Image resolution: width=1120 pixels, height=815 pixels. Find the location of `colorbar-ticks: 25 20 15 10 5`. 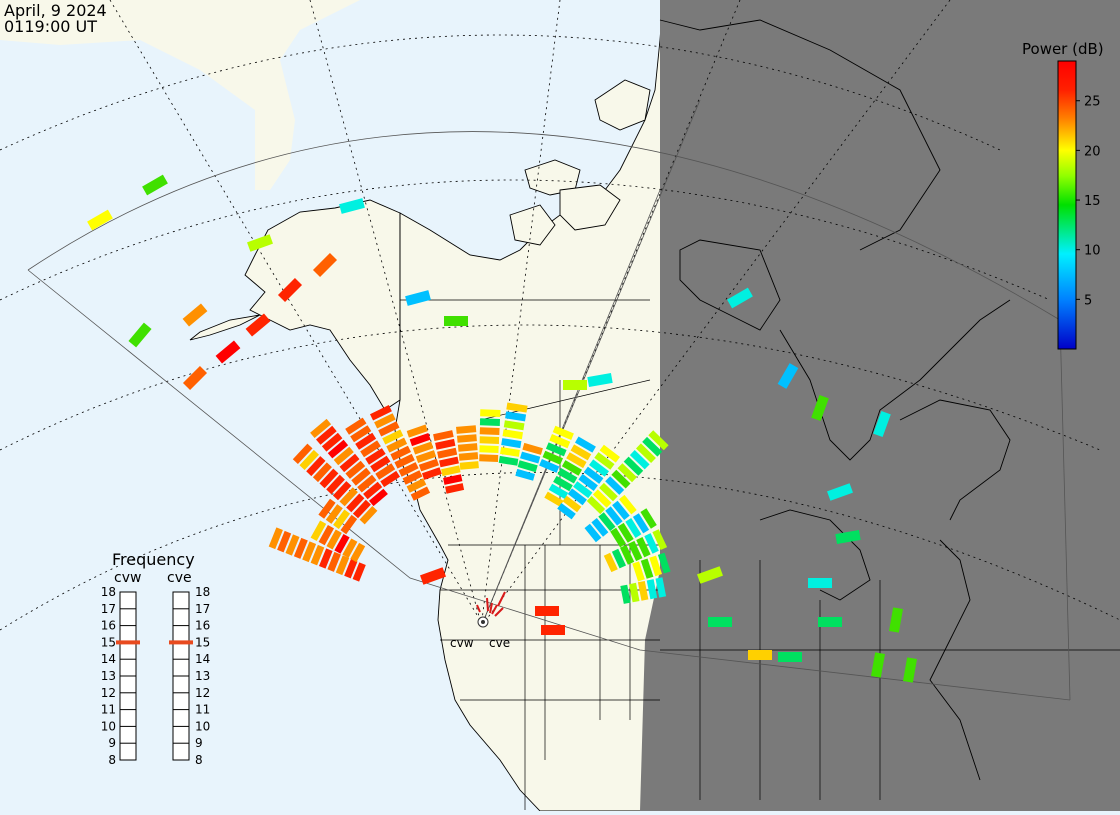

colorbar-ticks: 25 20 15 10 5 is located at coordinates (1088, 201).